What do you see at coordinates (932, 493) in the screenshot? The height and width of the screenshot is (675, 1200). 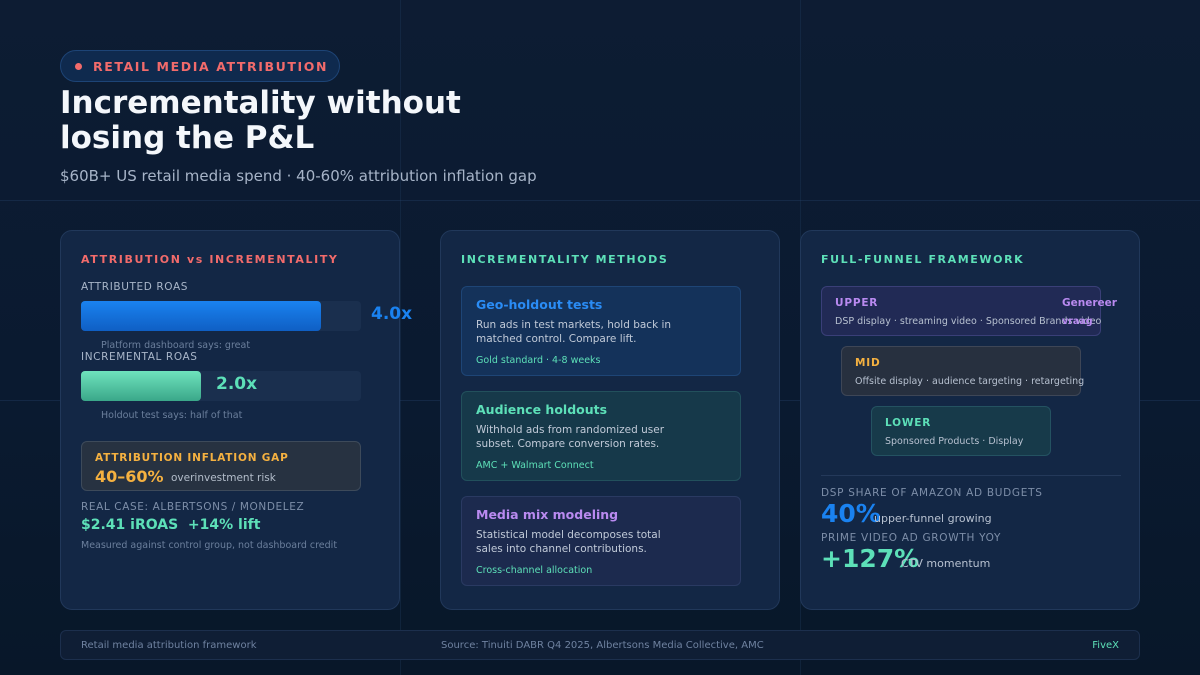 I see `stat-dsp-label: DSP SHARE OF AMAZON AD BUDGETS` at bounding box center [932, 493].